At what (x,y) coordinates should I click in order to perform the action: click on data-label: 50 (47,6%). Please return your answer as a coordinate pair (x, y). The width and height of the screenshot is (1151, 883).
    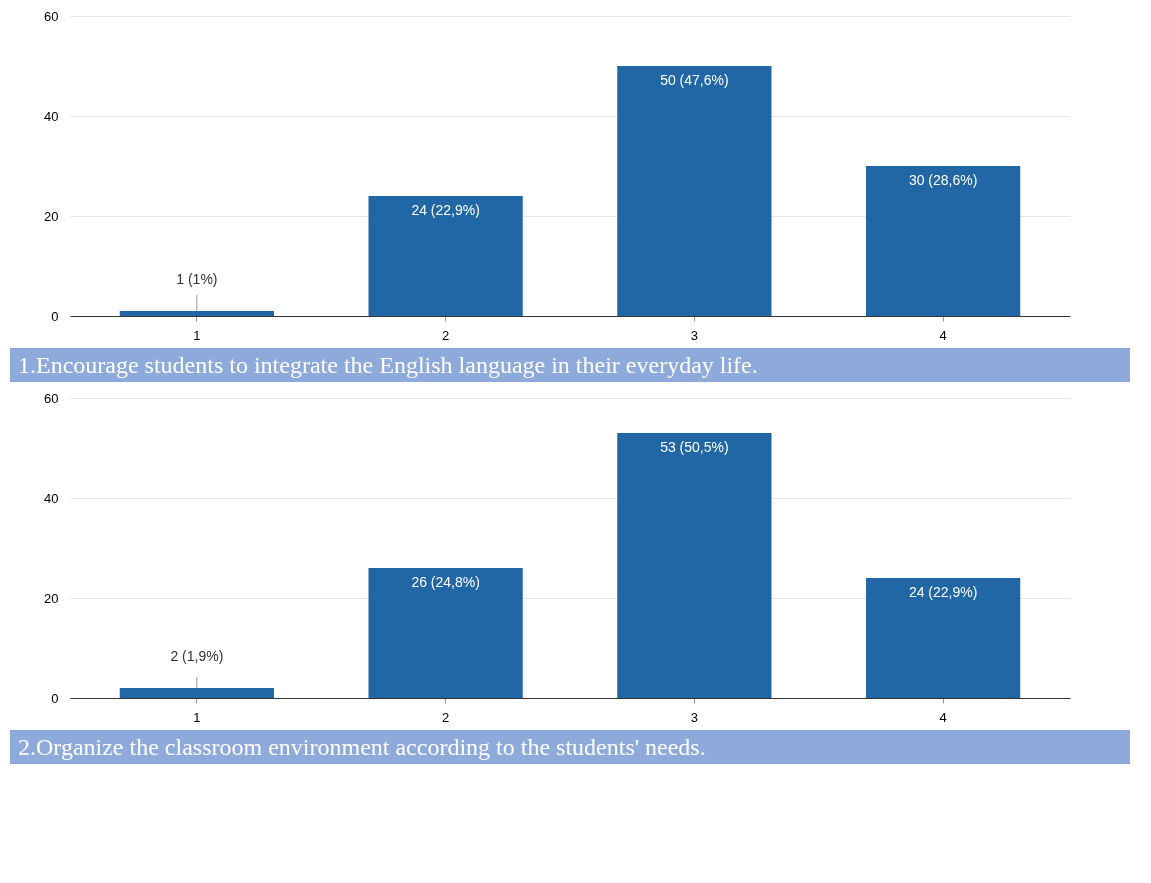
    Looking at the image, I should click on (694, 80).